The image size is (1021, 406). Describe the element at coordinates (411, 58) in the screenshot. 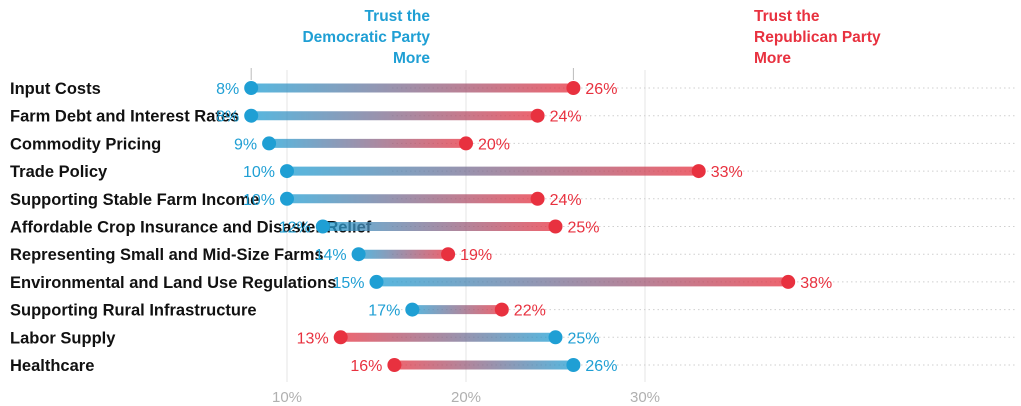

I see `democratic-header-line: More` at that location.